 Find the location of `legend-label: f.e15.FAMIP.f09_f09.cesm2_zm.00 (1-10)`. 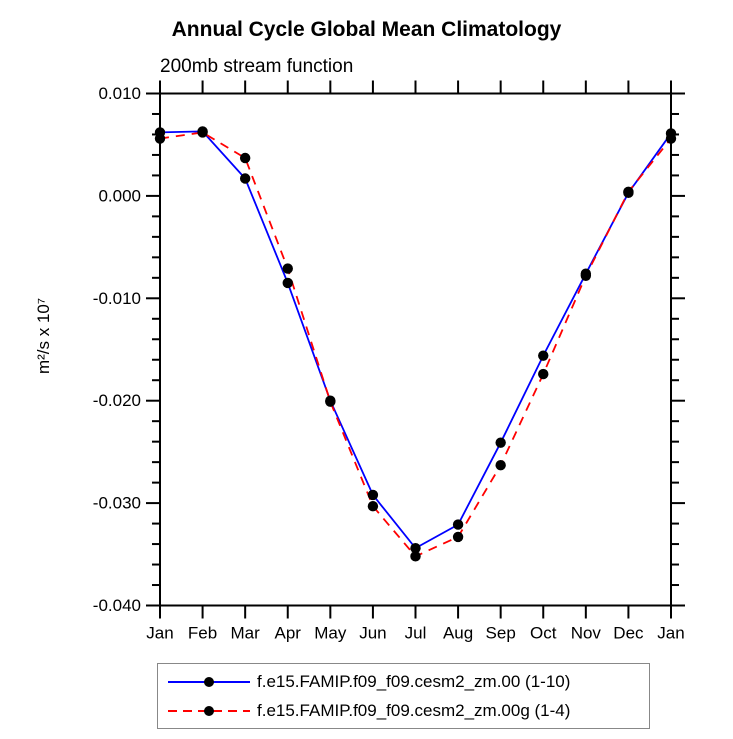

legend-label: f.e15.FAMIP.f09_f09.cesm2_zm.00 (1-10) is located at coordinates (414, 681).